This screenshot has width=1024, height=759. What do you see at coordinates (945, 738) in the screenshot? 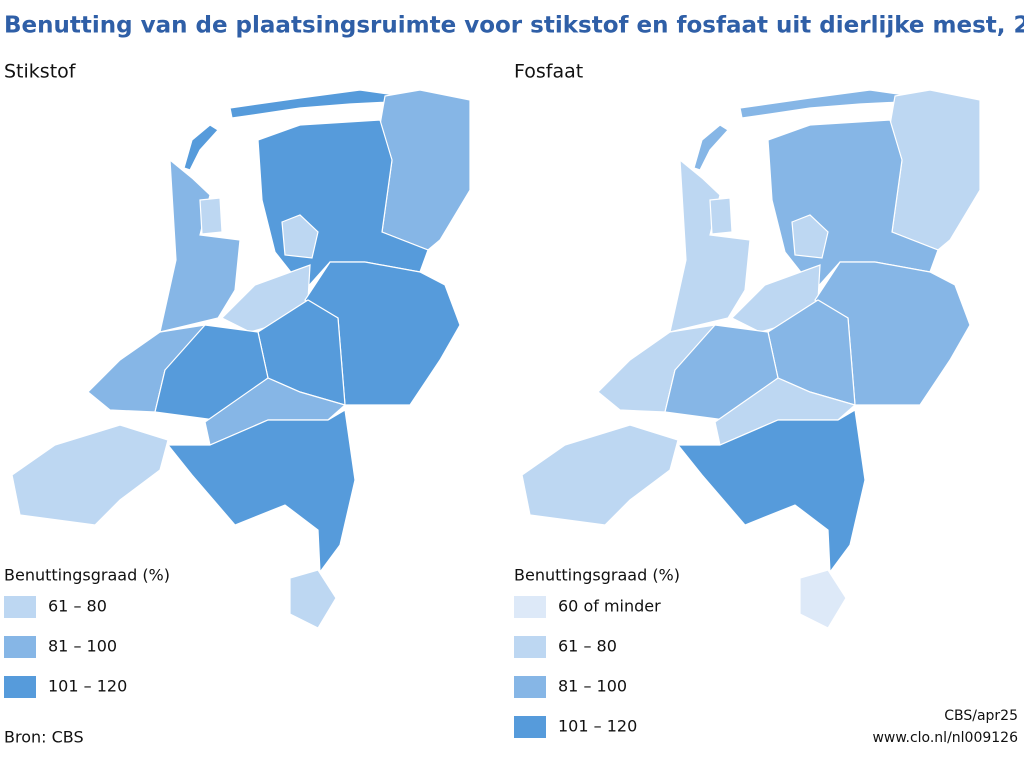
I see `credit-url: www.clo.nl/nl009126` at bounding box center [945, 738].